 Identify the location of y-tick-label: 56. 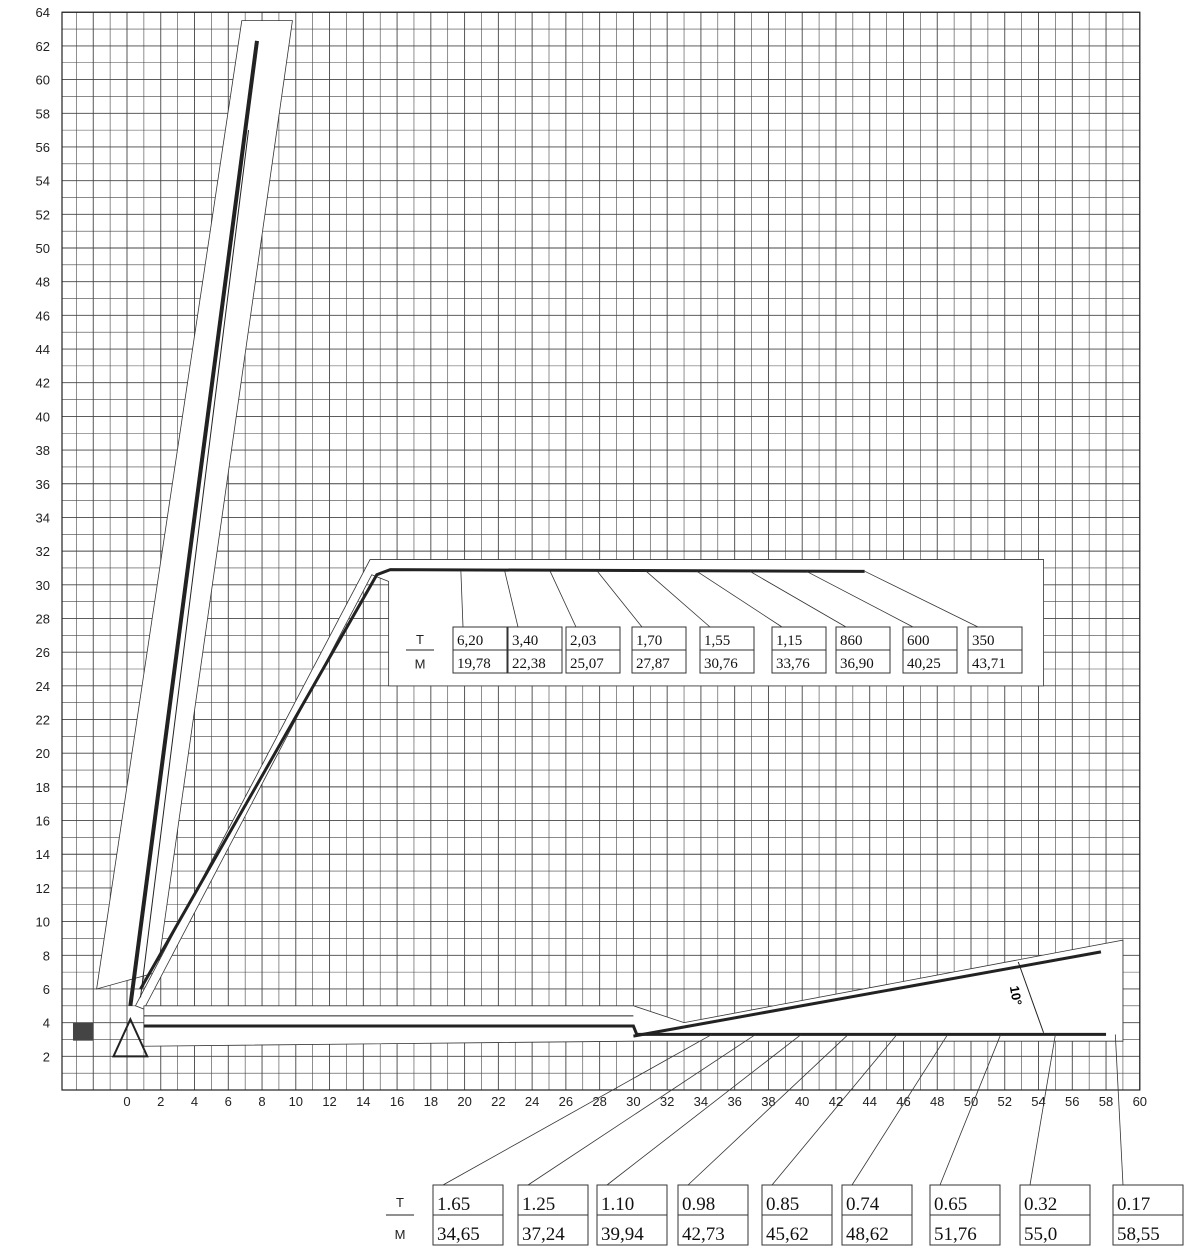
(43, 147).